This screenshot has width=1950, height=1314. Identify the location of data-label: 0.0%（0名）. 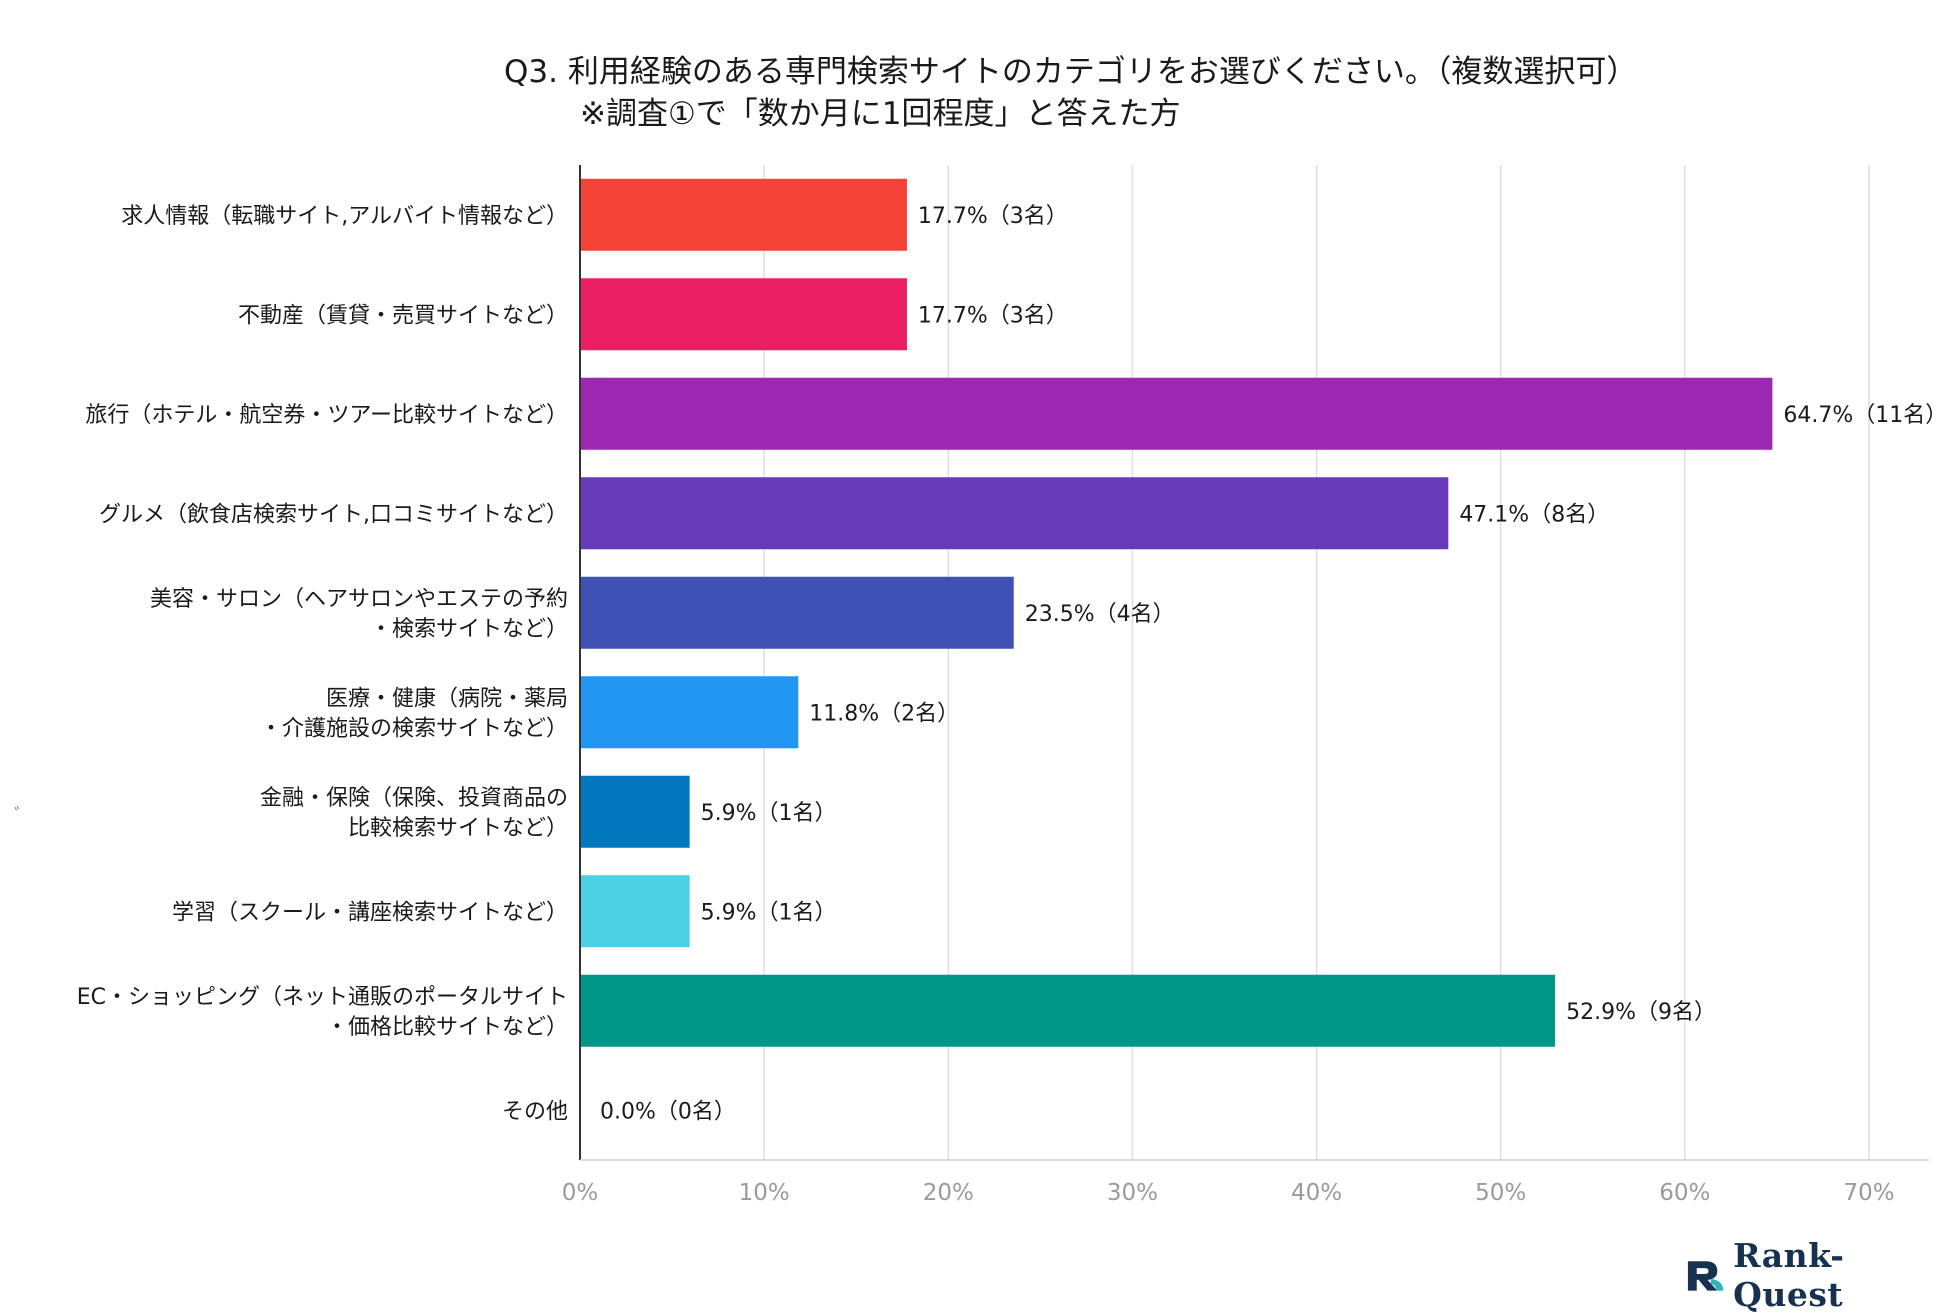
(668, 1111).